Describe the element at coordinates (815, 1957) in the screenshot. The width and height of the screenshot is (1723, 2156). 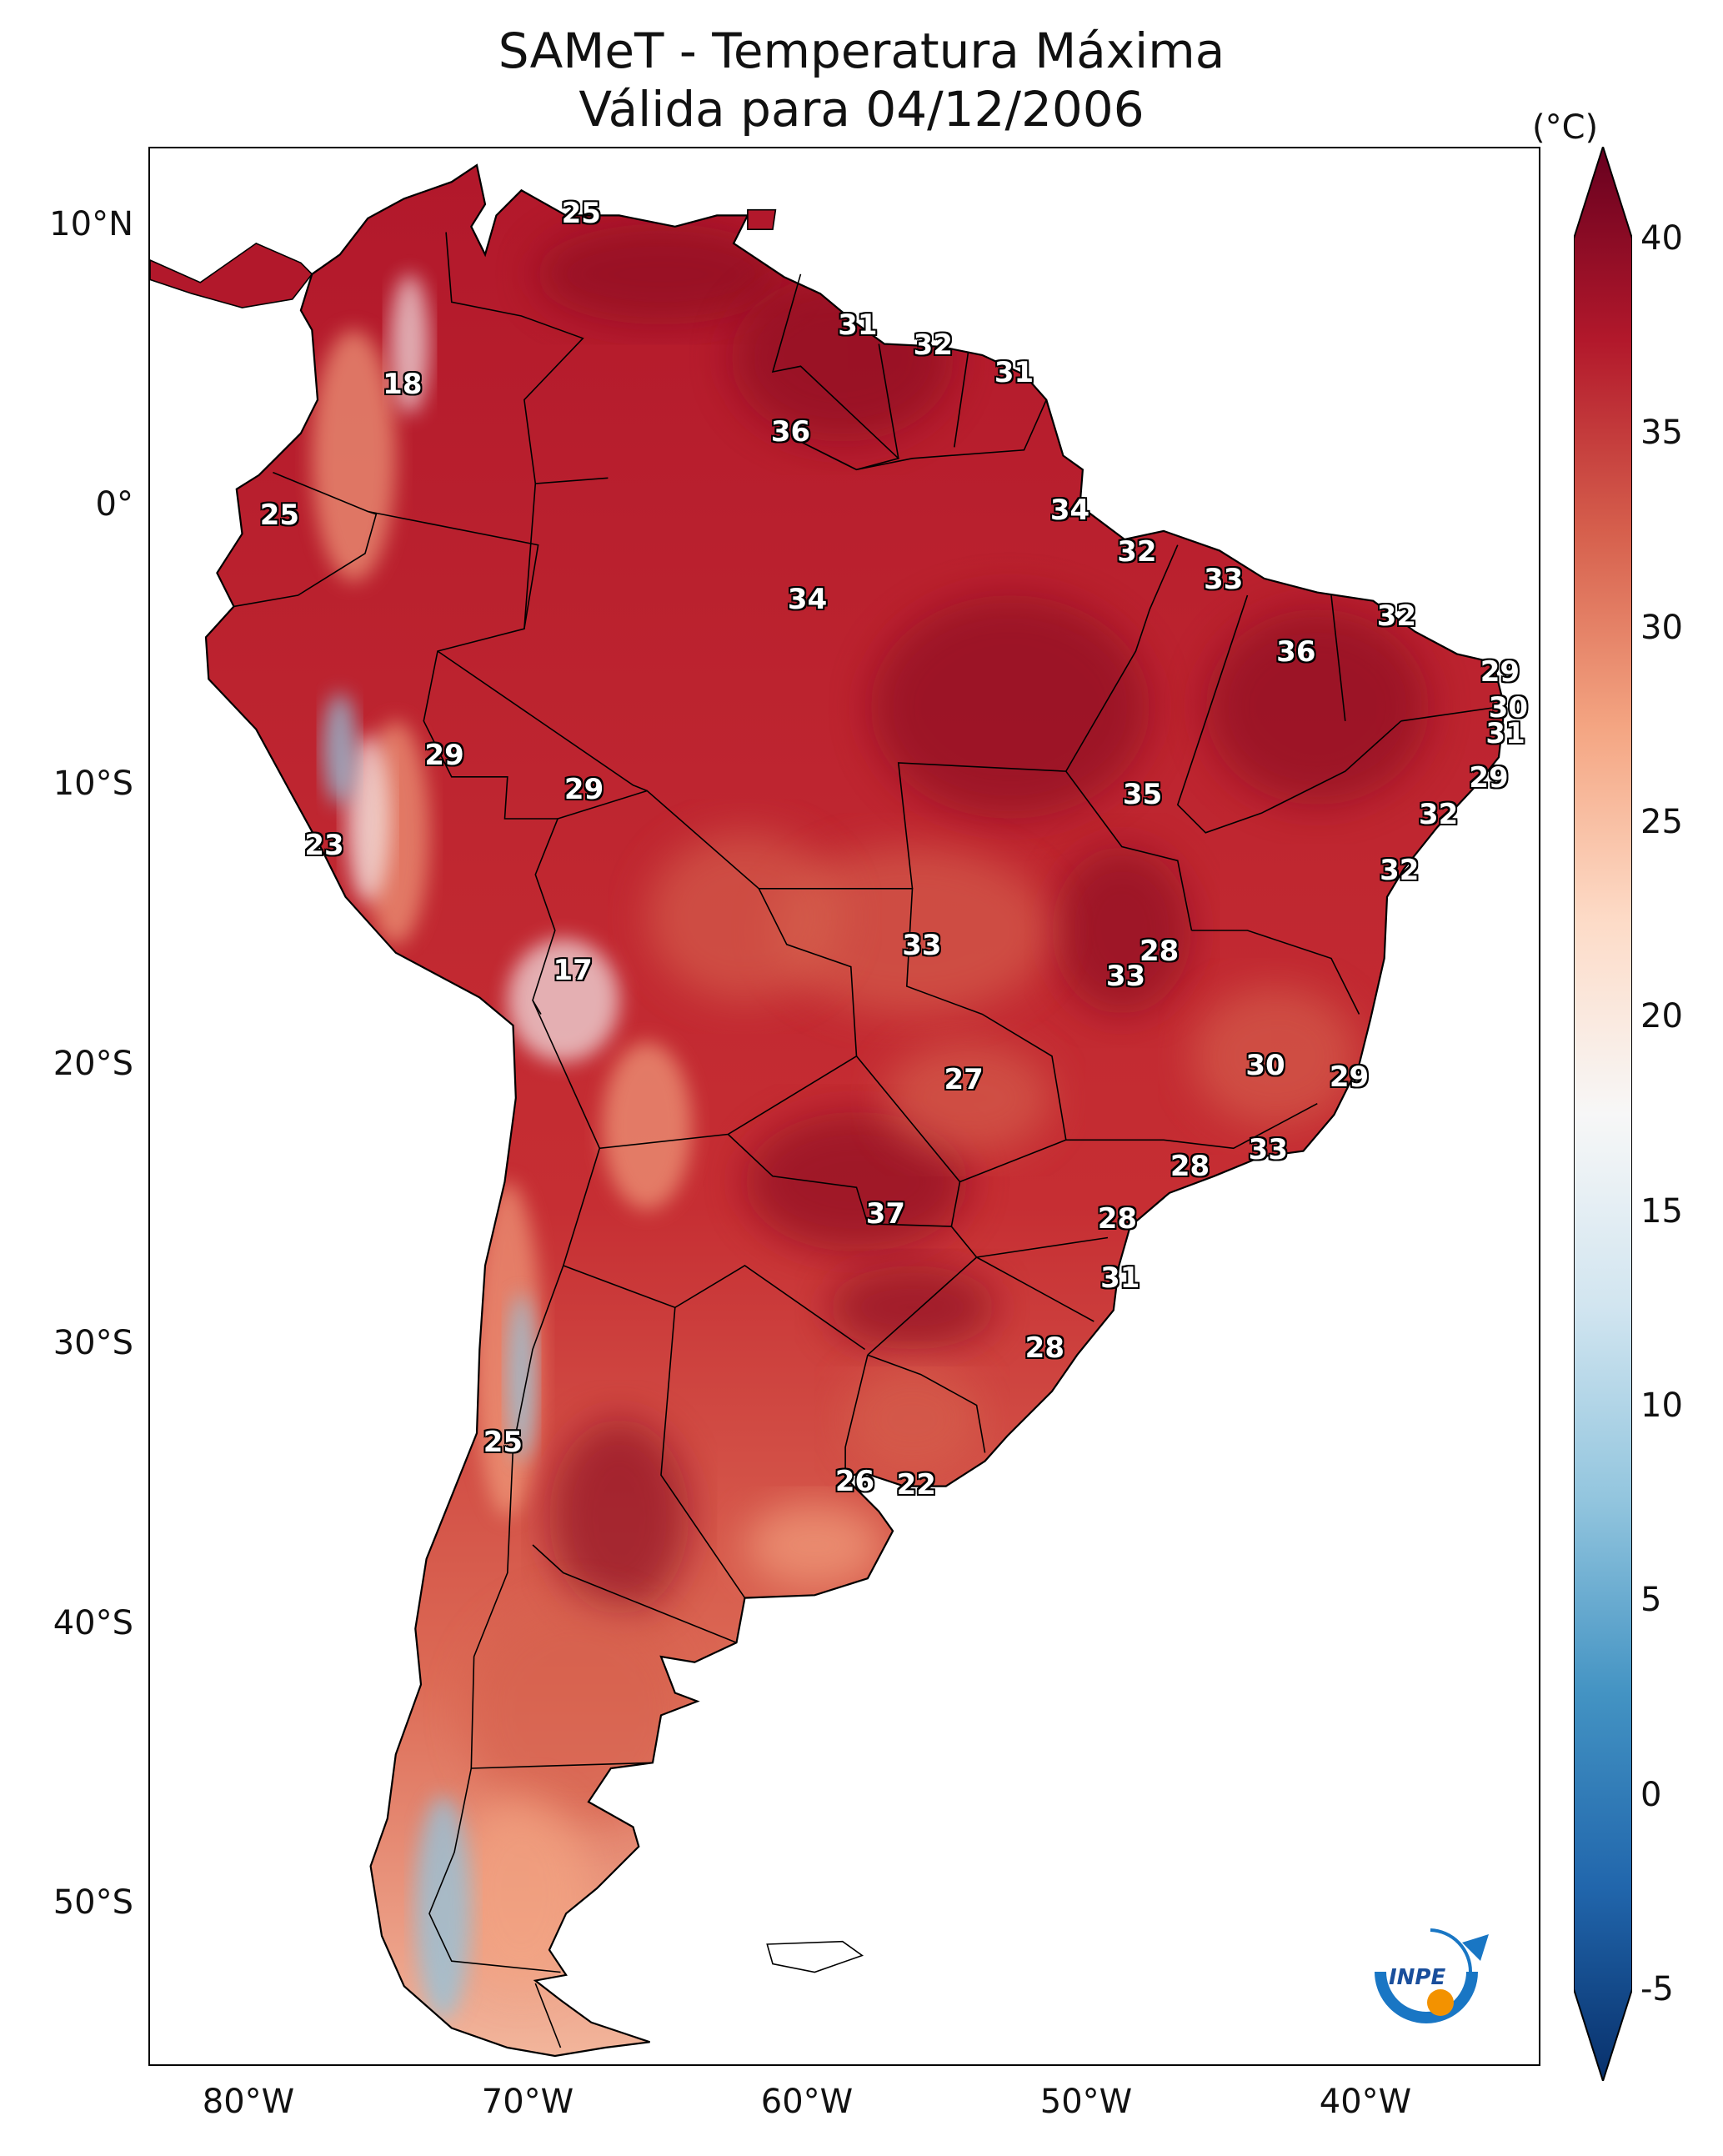
I see `falkland-islands` at that location.